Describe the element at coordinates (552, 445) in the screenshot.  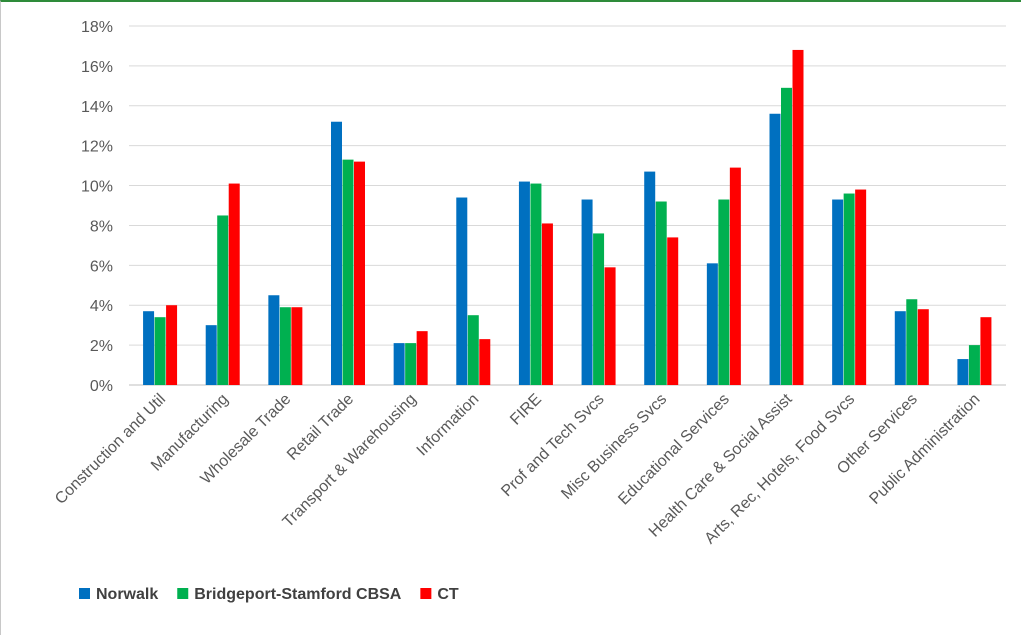
I see `x-category-label: Prof and Tech Svcs` at that location.